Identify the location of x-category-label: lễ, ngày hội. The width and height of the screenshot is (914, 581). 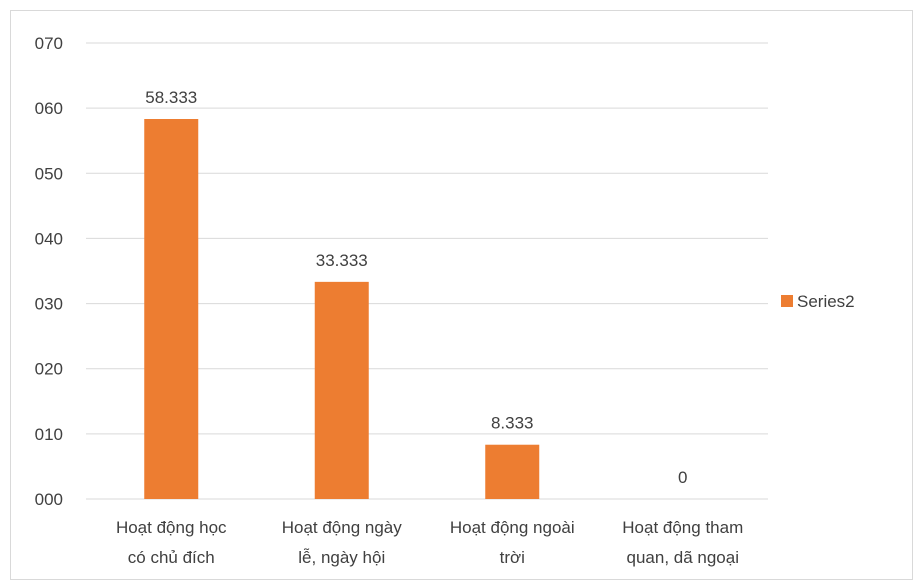
(341, 557).